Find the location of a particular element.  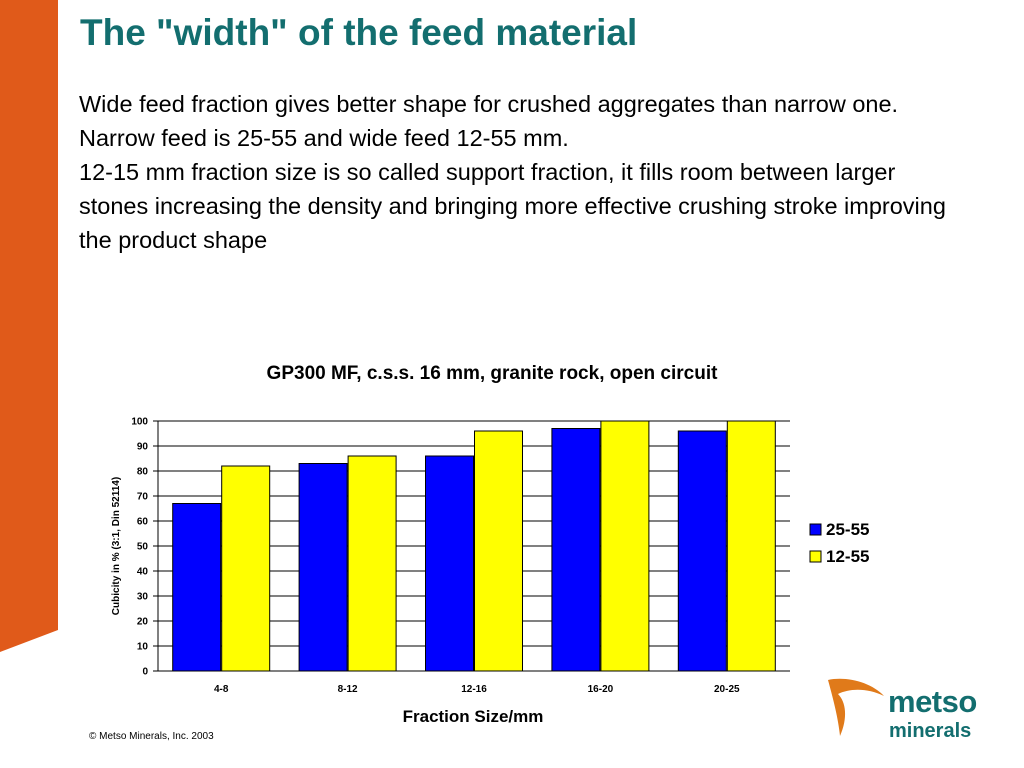

legend-label-25-55: 25-55 is located at coordinates (847, 529).